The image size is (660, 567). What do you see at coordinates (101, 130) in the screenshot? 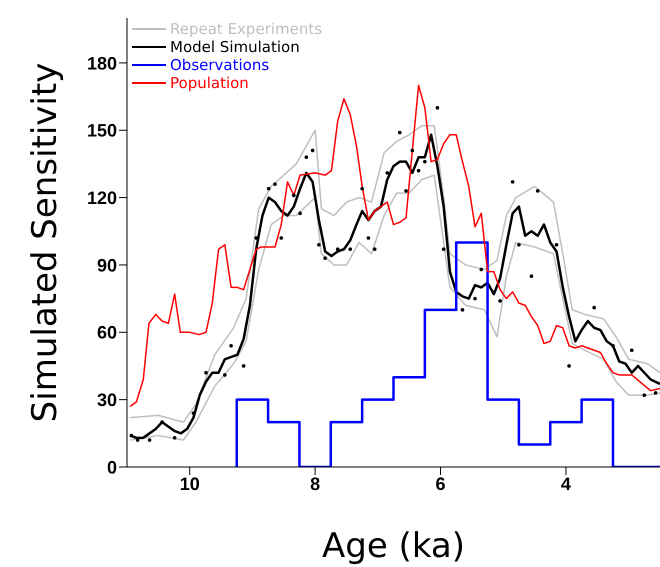
I see `y-tick-label: 150` at bounding box center [101, 130].